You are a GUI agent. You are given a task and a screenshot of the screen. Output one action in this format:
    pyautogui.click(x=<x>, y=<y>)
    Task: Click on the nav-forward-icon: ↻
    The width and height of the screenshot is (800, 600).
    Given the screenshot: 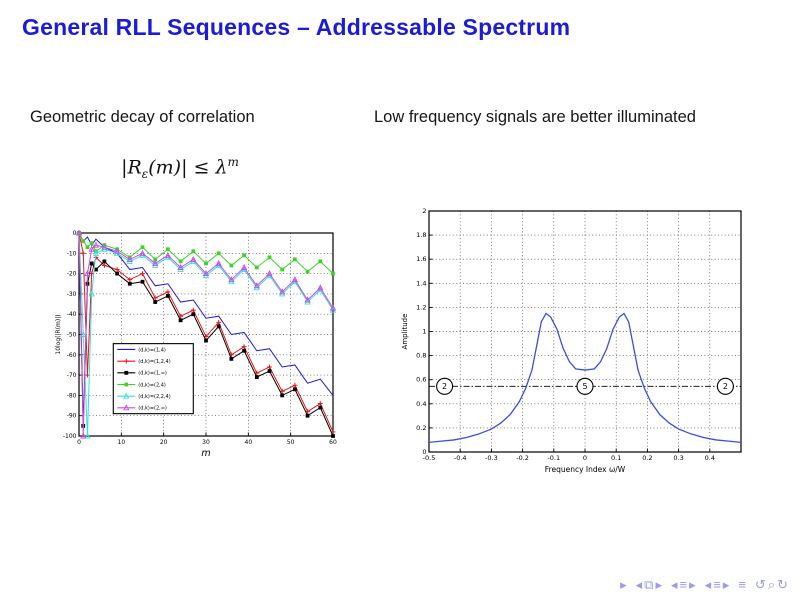 What is the action you would take?
    pyautogui.click(x=782, y=584)
    